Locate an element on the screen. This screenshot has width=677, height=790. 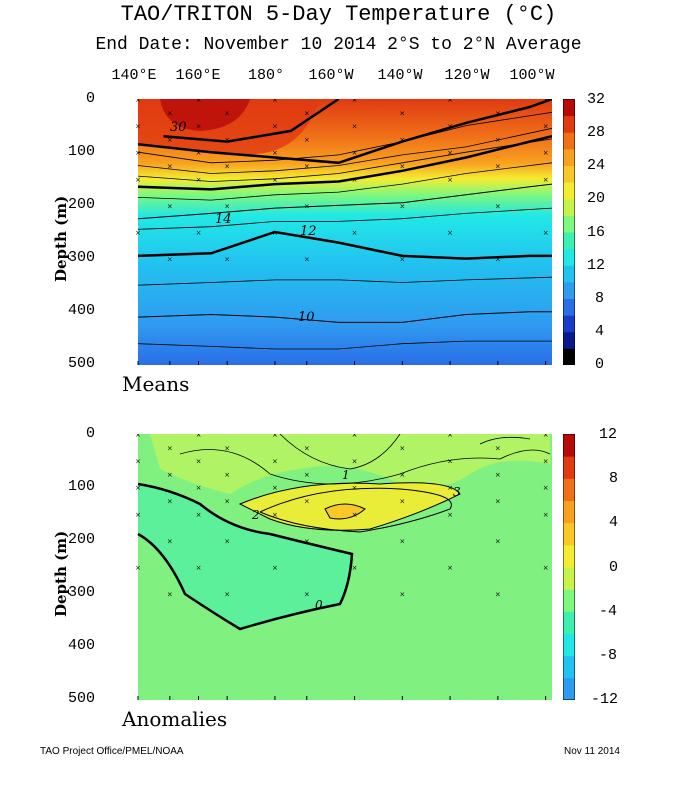
lon-label: 140°W is located at coordinates (400, 75).